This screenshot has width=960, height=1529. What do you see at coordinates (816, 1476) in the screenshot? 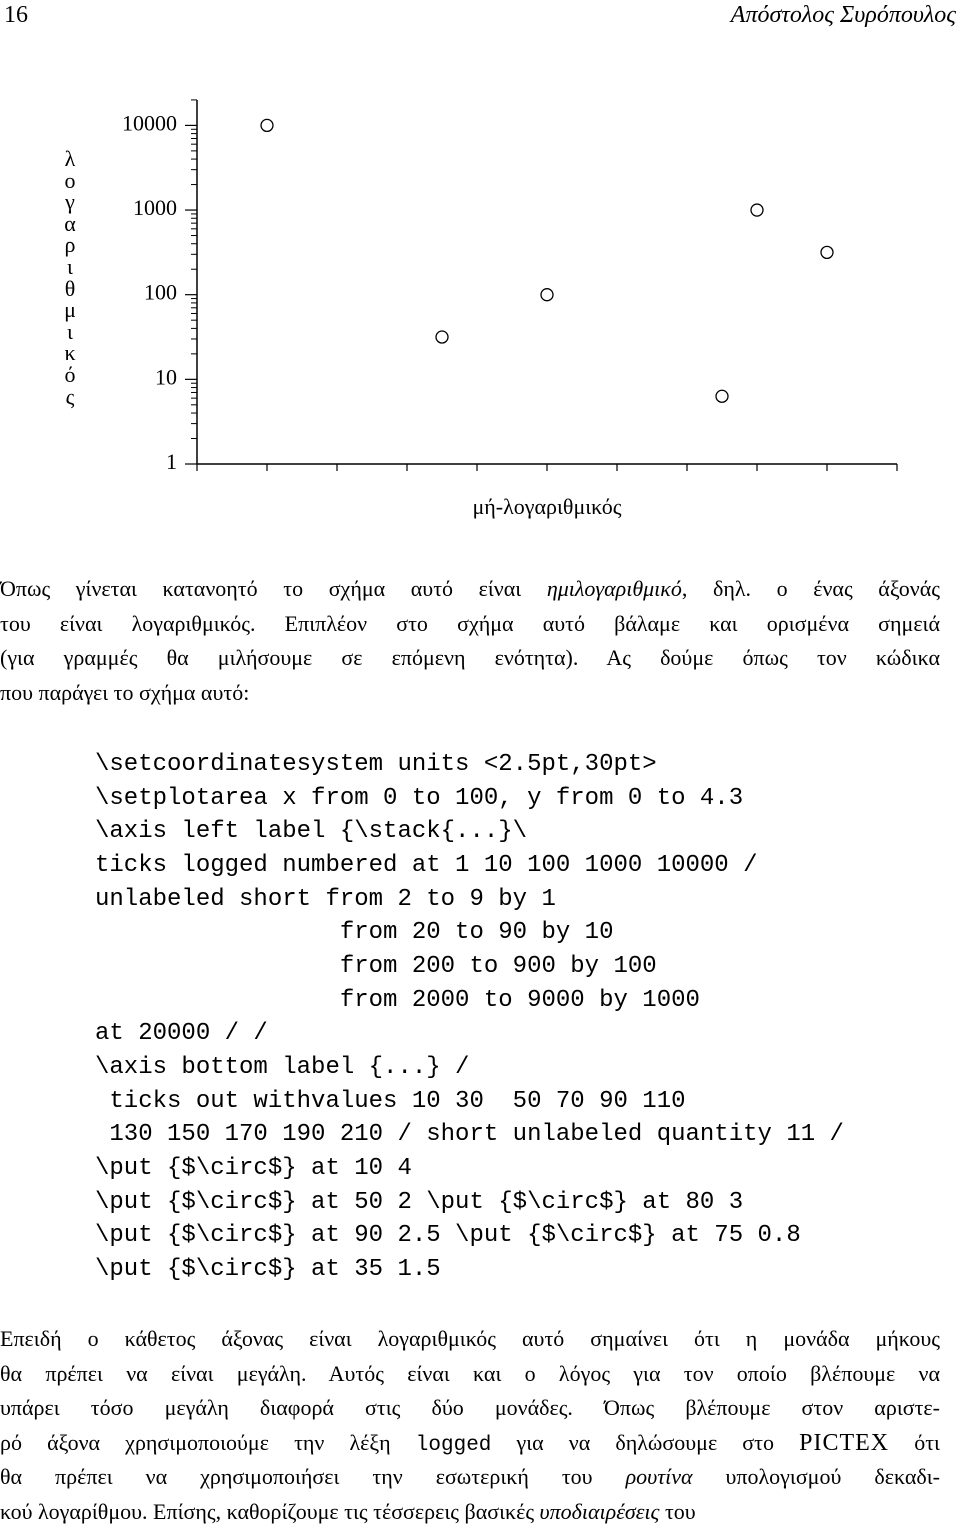
I see `text-run: υπολογισμού δεκαδι-` at bounding box center [816, 1476].